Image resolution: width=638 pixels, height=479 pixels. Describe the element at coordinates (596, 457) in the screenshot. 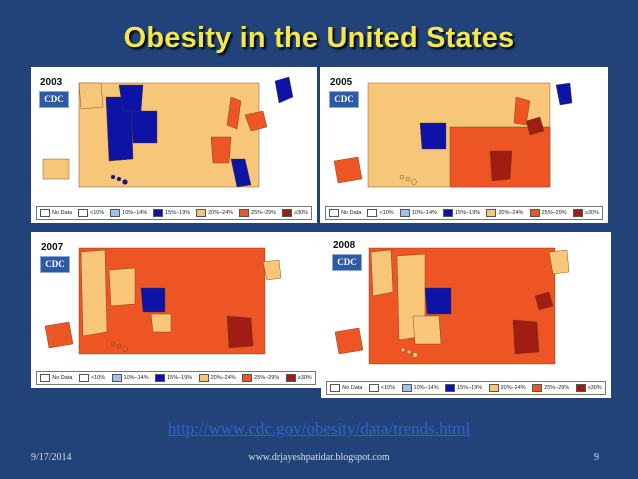

I see `slide-number: 9` at that location.